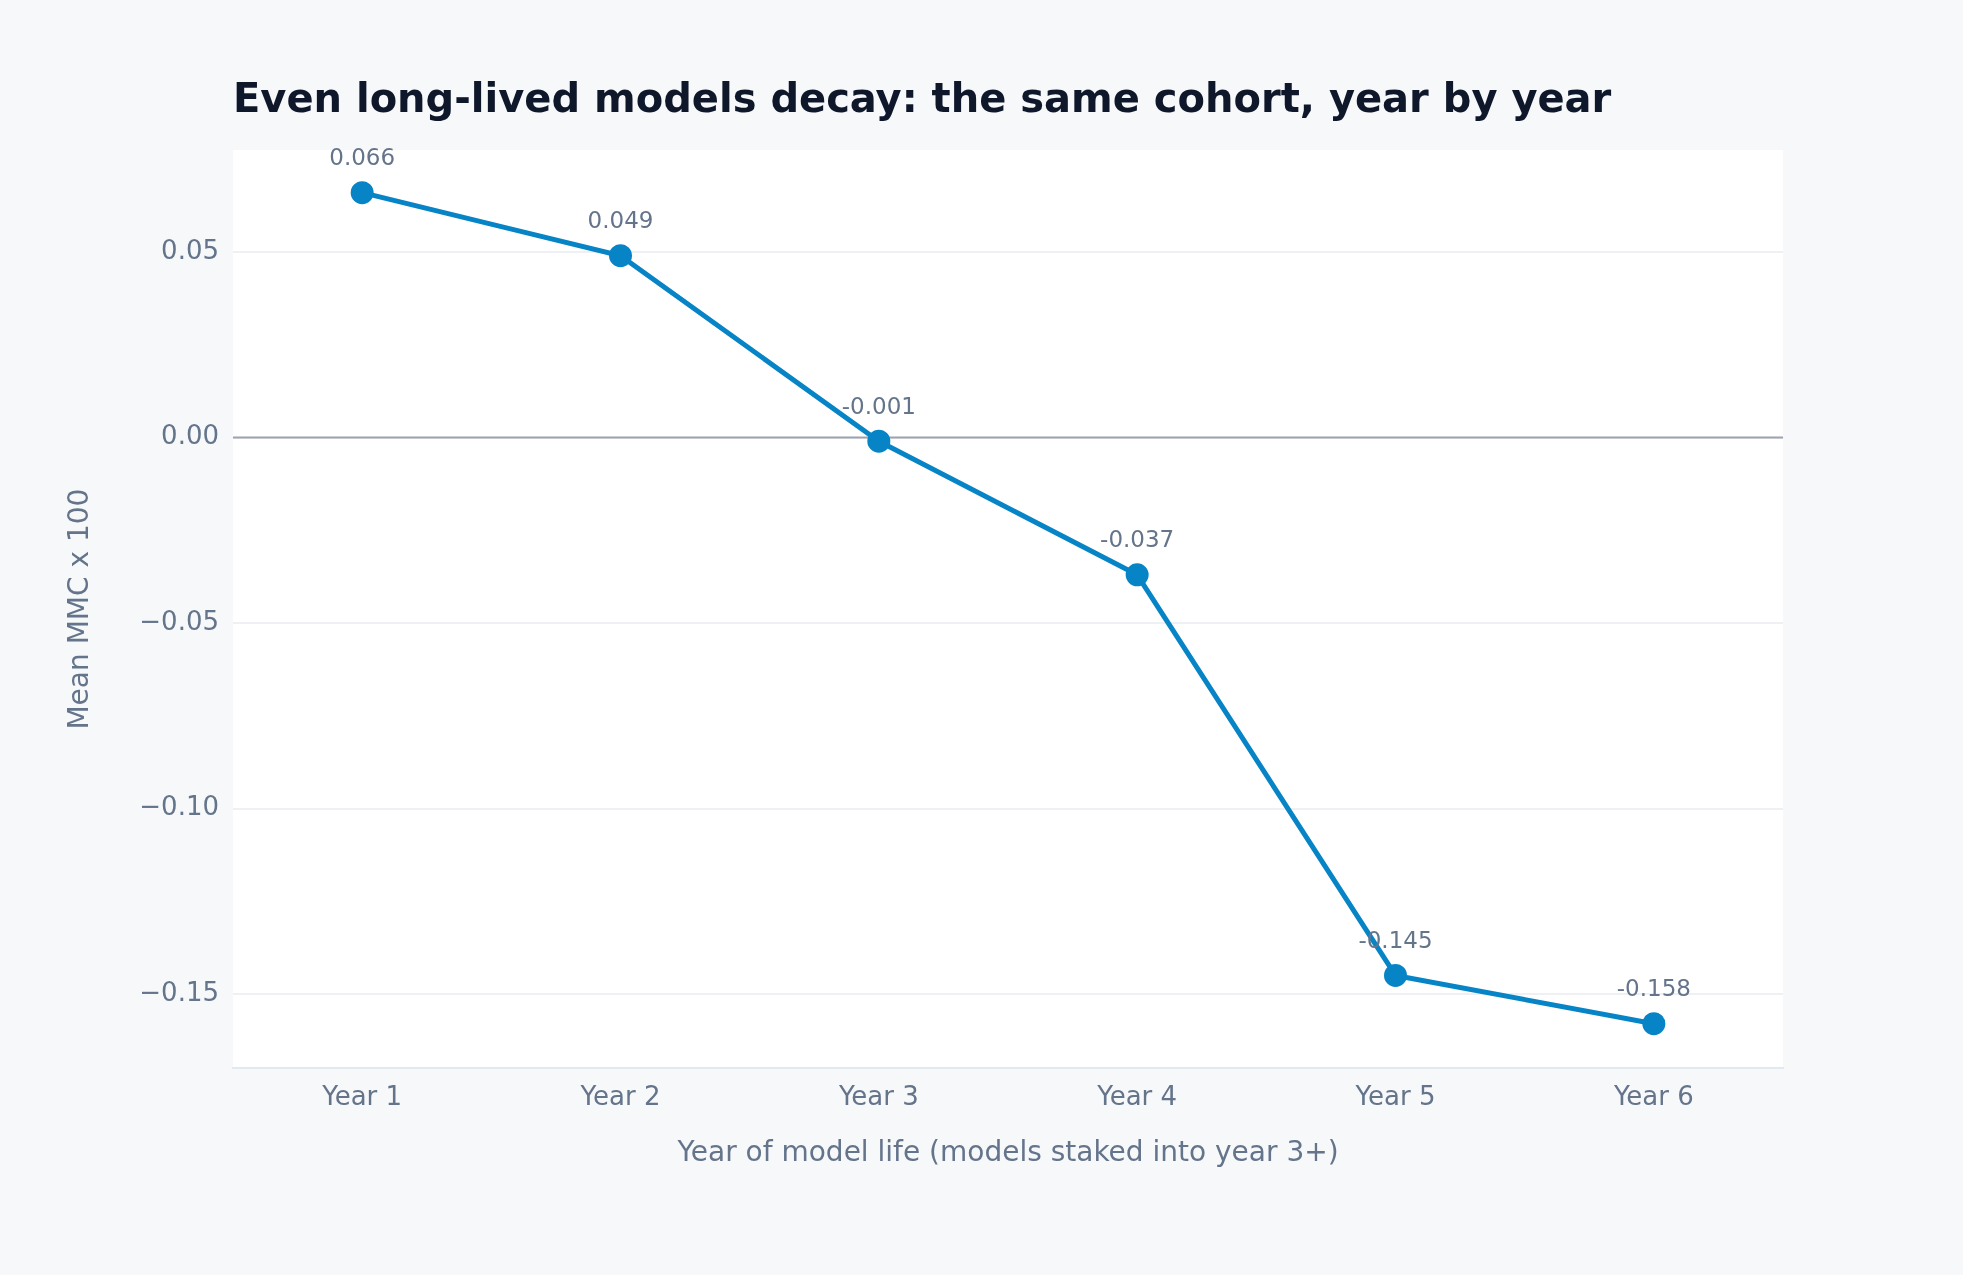 Image resolution: width=1963 pixels, height=1275 pixels. Describe the element at coordinates (179, 806) in the screenshot. I see `y-tick-label: −0.10` at that location.